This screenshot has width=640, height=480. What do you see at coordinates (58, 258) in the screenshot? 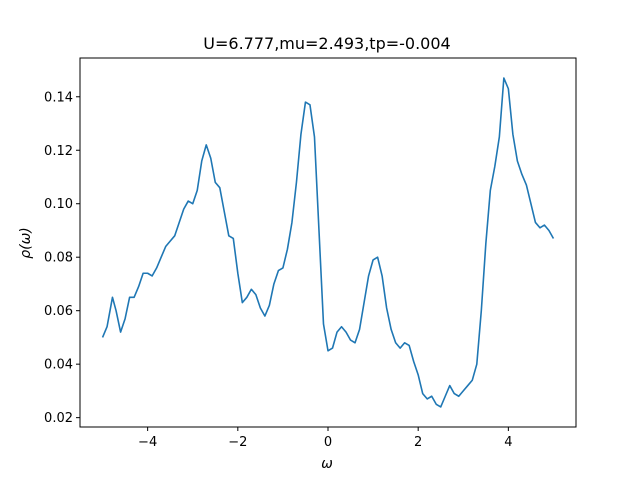
I see `y-tick-label: 0.08` at bounding box center [58, 258].